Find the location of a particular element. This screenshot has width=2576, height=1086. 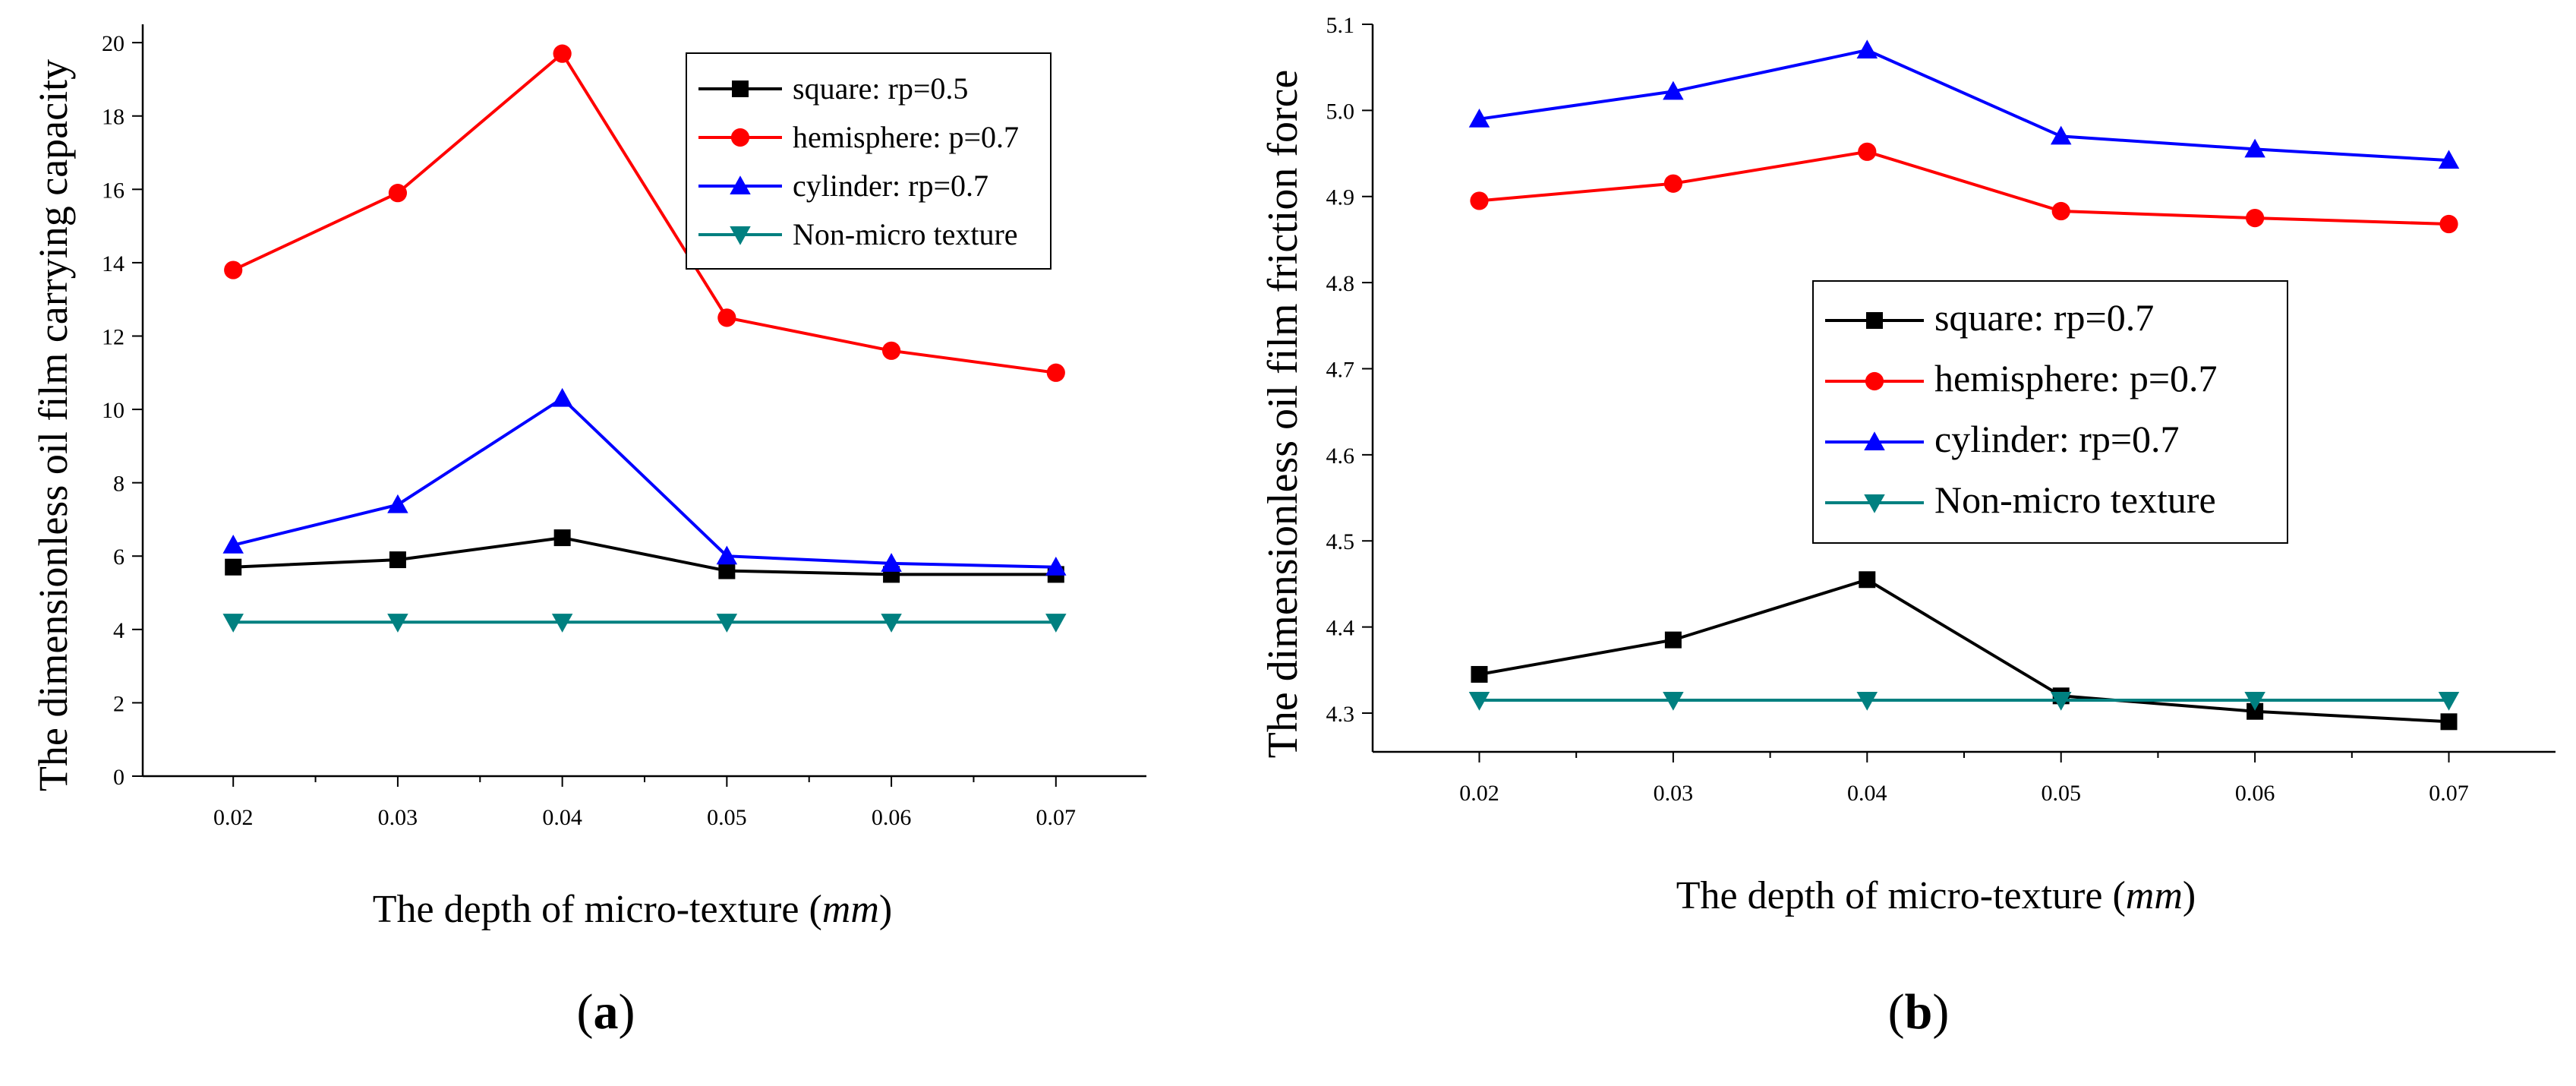

legend-entry-b: hemisphere: p=0.7 is located at coordinates (2076, 378).